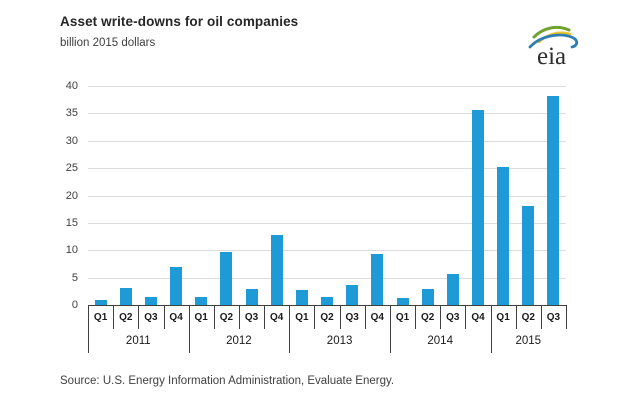  I want to click on x-axis-year-label-2011: 2011, so click(138, 341).